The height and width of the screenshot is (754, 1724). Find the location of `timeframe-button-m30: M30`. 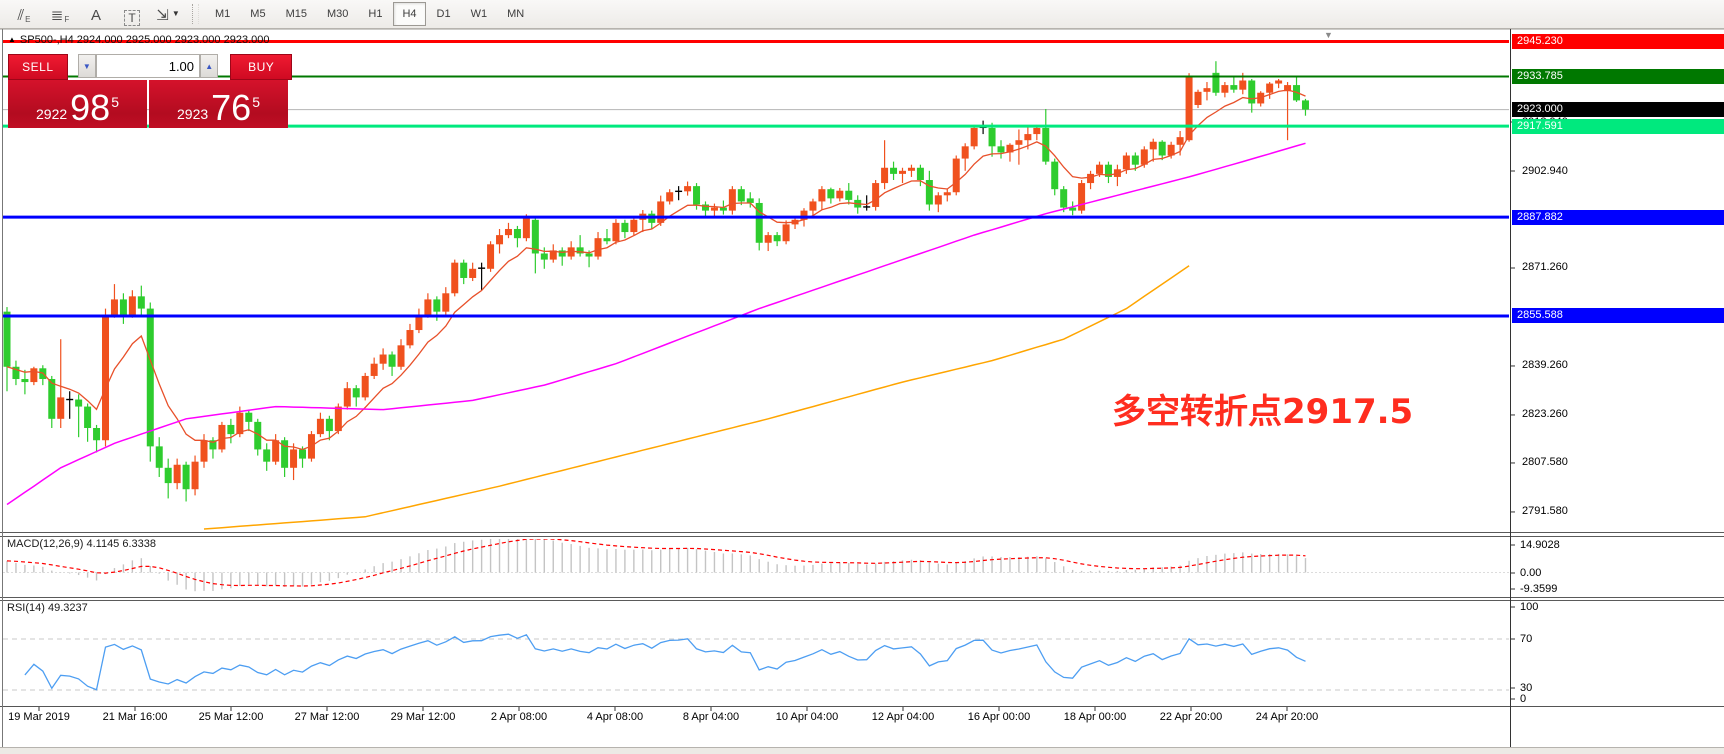

timeframe-button-m30: M30 is located at coordinates (337, 14).